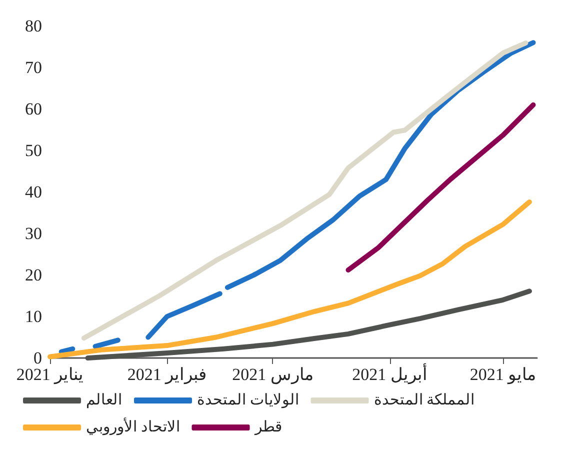  Describe the element at coordinates (424, 400) in the screenshot. I see `legend-label: المملكة المتحدة` at that location.